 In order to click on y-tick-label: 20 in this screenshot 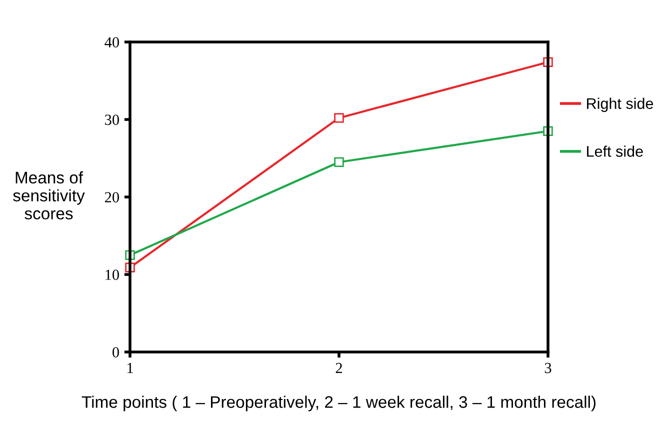, I will do `click(111, 197)`.